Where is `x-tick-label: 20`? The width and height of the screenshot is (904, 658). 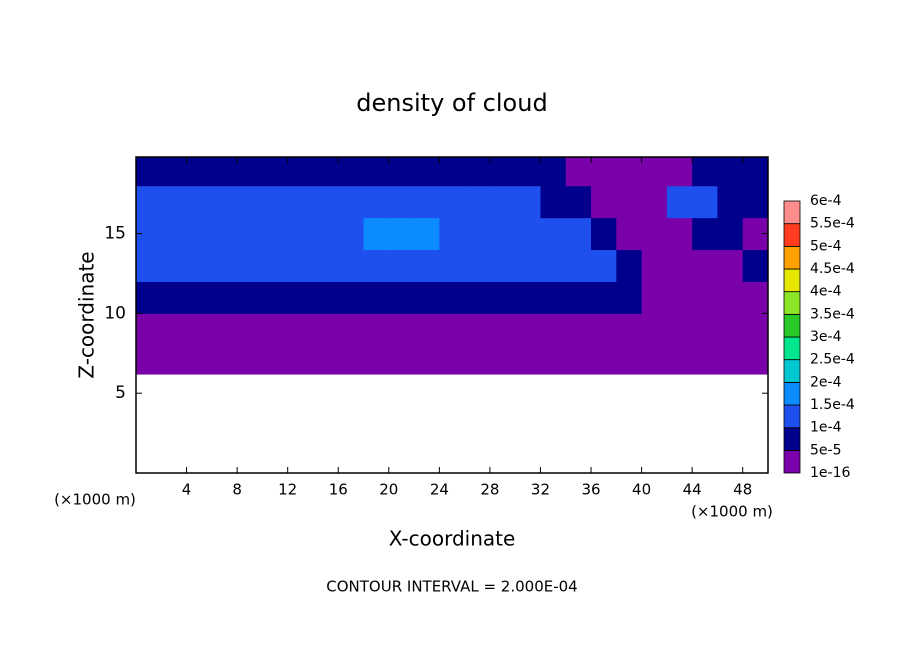
x-tick-label: 20 is located at coordinates (388, 490).